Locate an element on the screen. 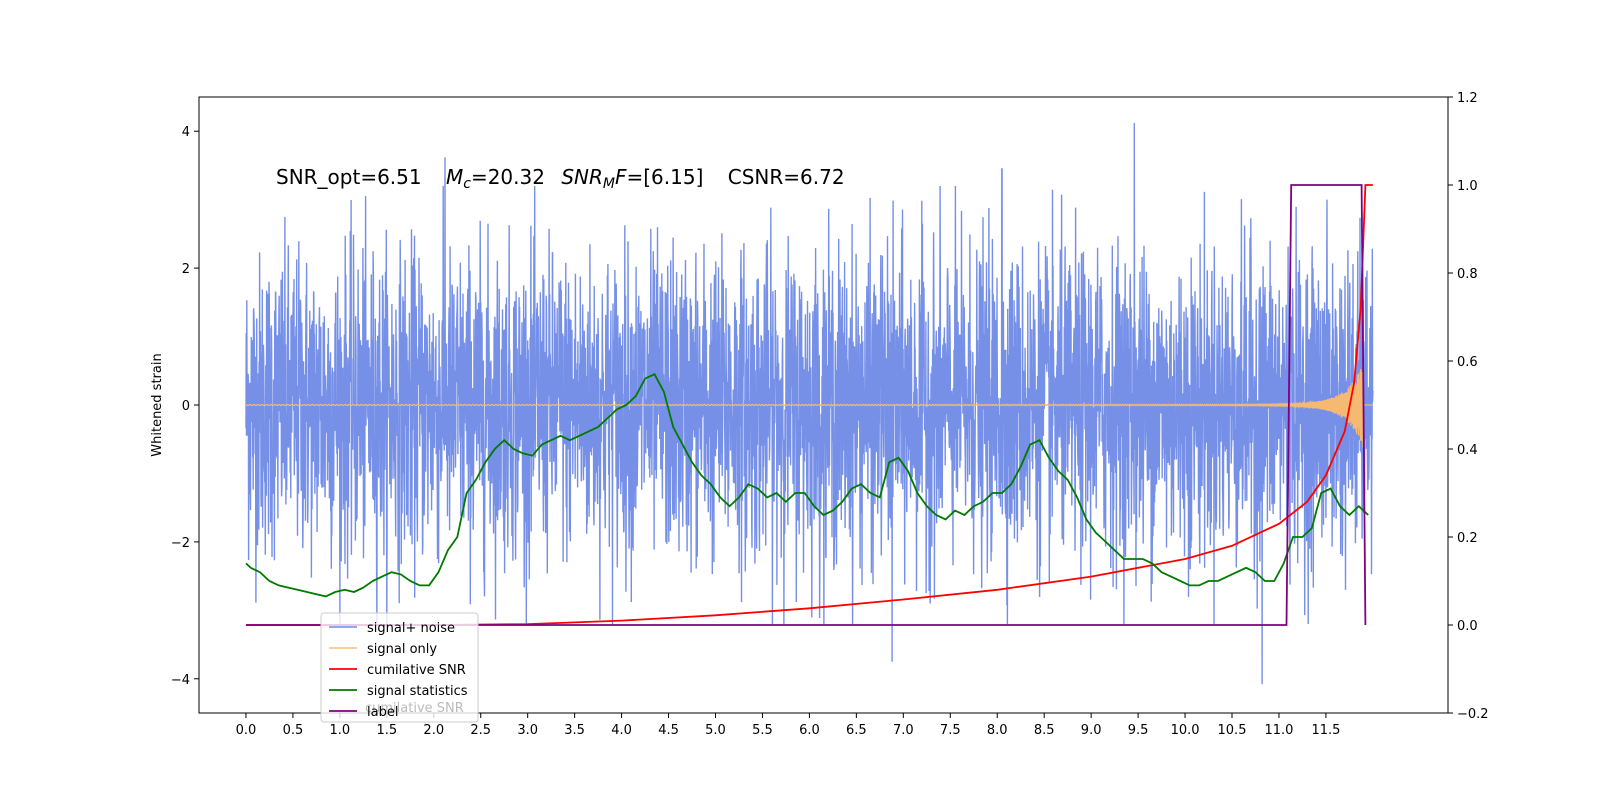  x-tick-label: 11.5 is located at coordinates (1325, 730).